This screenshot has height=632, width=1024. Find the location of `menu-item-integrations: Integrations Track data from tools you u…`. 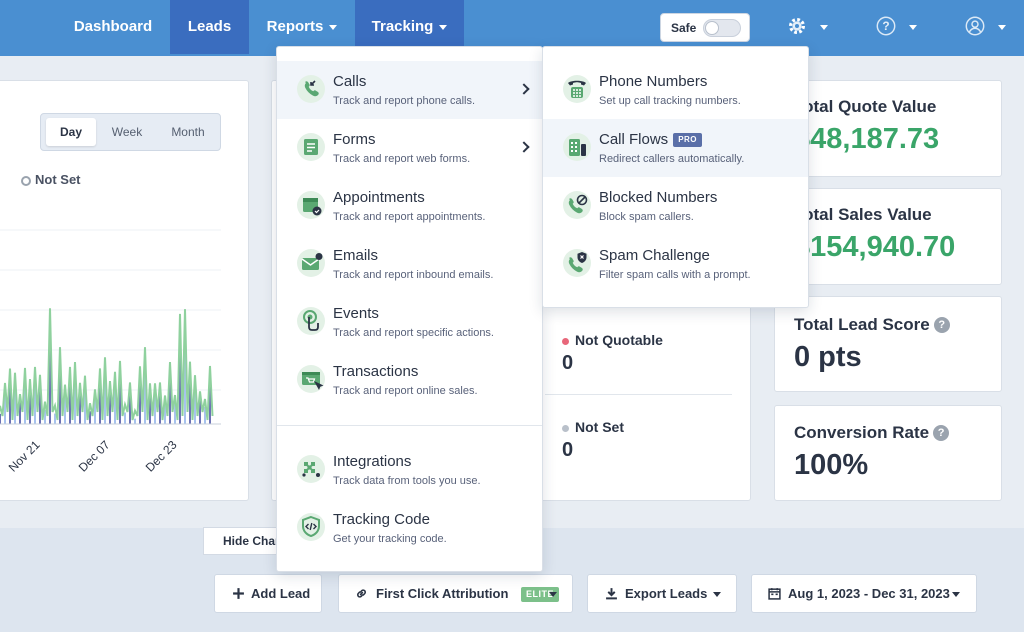

menu-item-integrations: Integrations Track data from tools you u… is located at coordinates (409, 470).